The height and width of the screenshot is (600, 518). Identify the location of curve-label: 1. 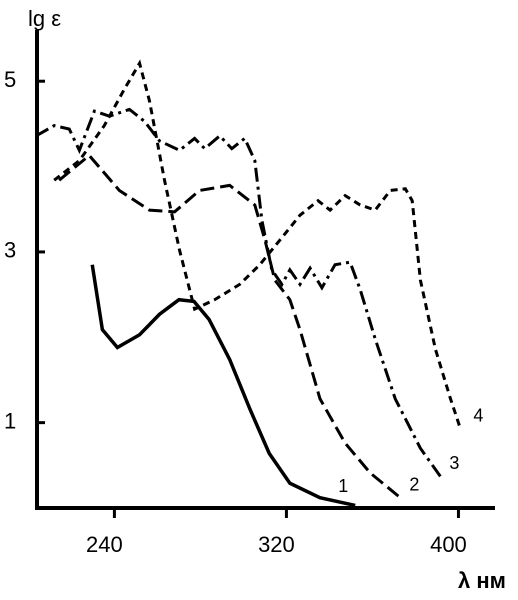
(343, 486).